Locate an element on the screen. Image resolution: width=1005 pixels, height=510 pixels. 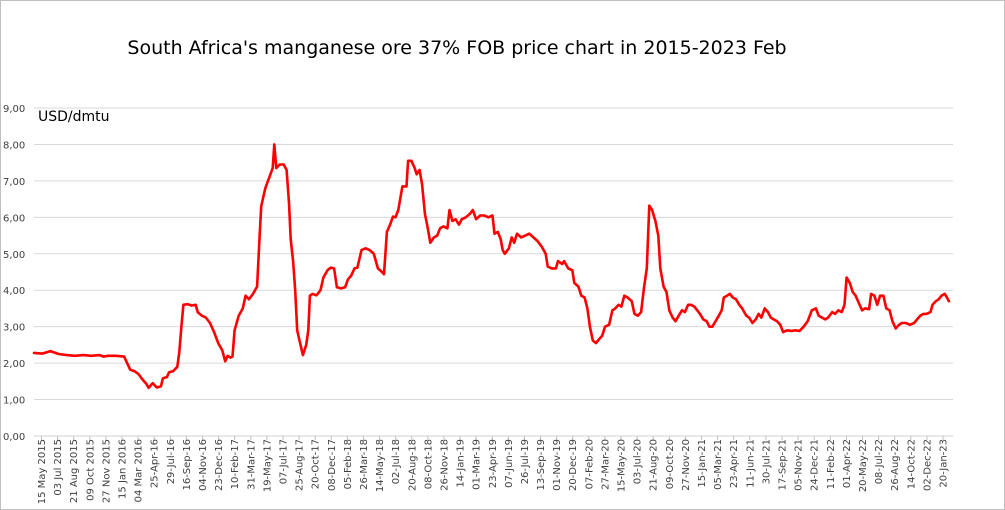
x-tick-label: 27-Nov-20 is located at coordinates (686, 465).